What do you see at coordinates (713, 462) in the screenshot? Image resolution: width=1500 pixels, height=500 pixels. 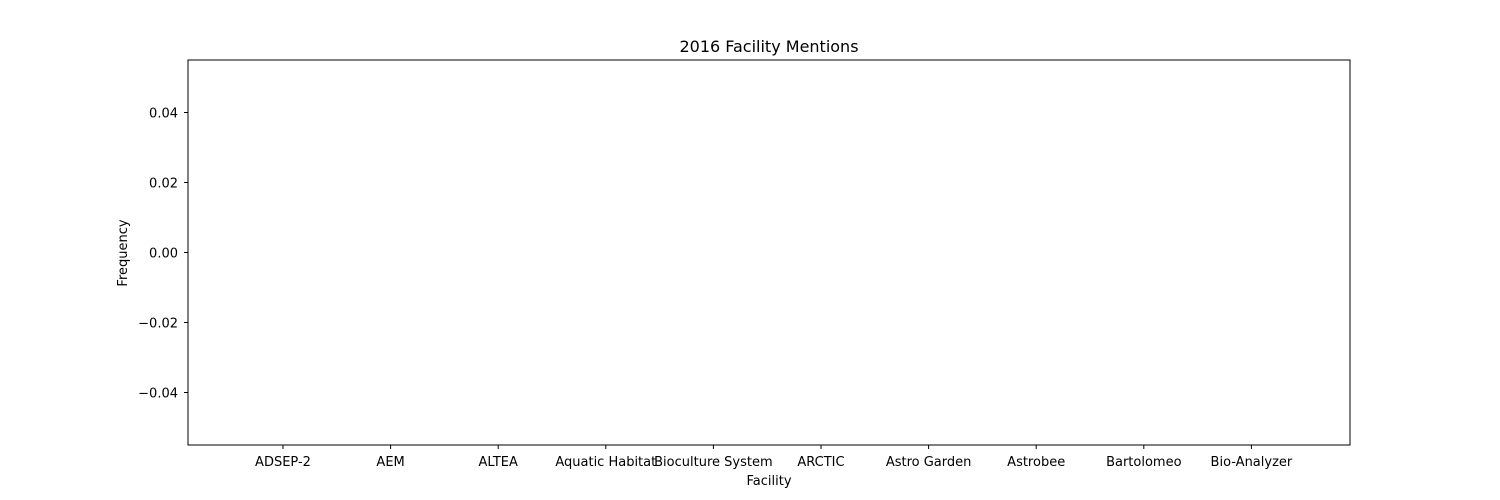 I see `x-tick-label: Bioculture System` at bounding box center [713, 462].